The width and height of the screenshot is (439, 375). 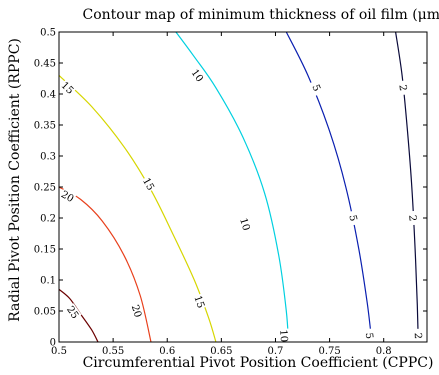 What do you see at coordinates (113, 351) in the screenshot?
I see `x-tick-label: 0.55` at bounding box center [113, 351].